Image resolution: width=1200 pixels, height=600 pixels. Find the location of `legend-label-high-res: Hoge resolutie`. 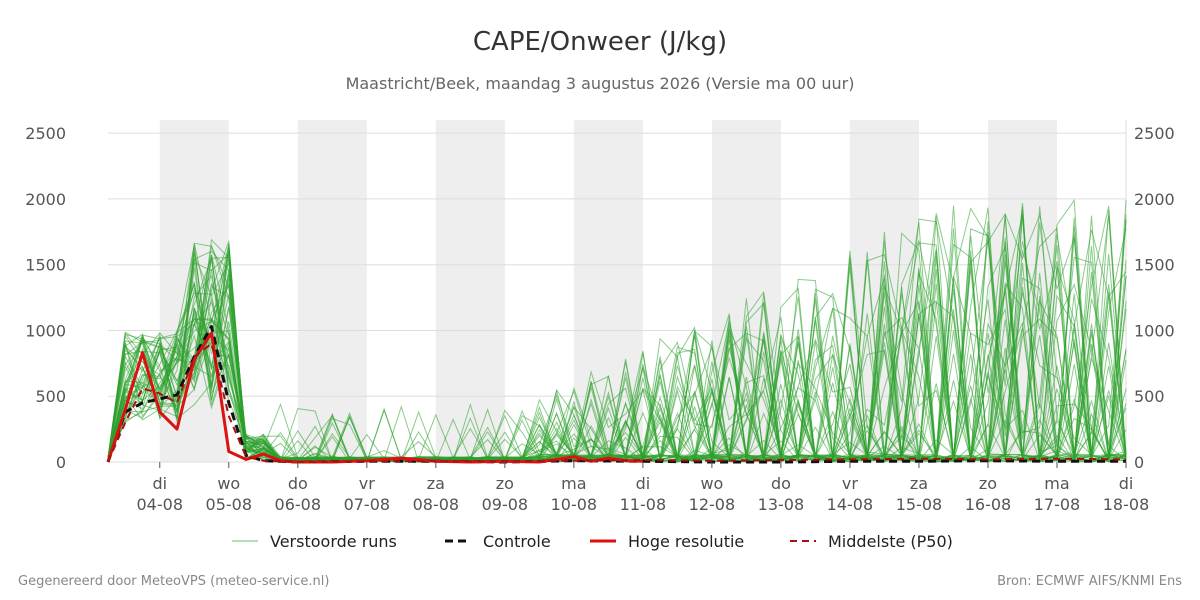

legend-label-high-res: Hoge resolutie is located at coordinates (686, 541).